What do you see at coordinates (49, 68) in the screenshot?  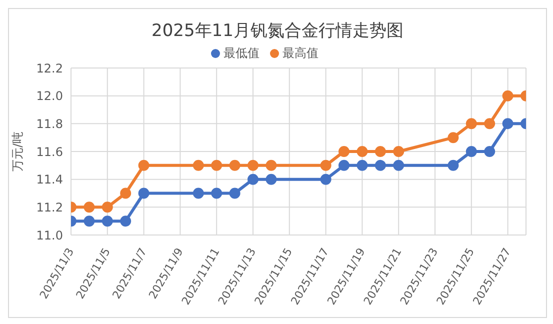 I see `y-tick-label: 12.2` at bounding box center [49, 68].